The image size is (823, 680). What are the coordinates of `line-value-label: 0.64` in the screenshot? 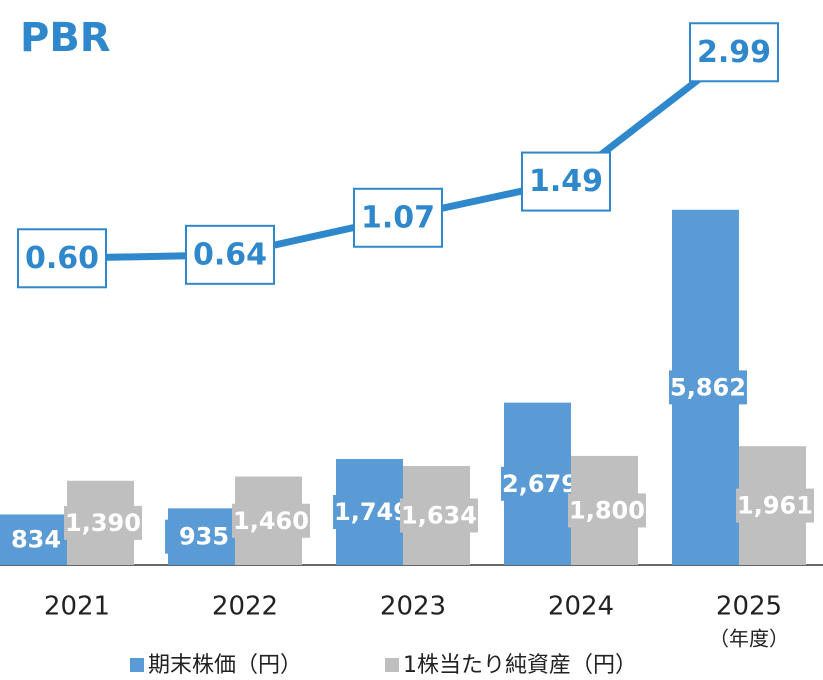 It's located at (230, 254).